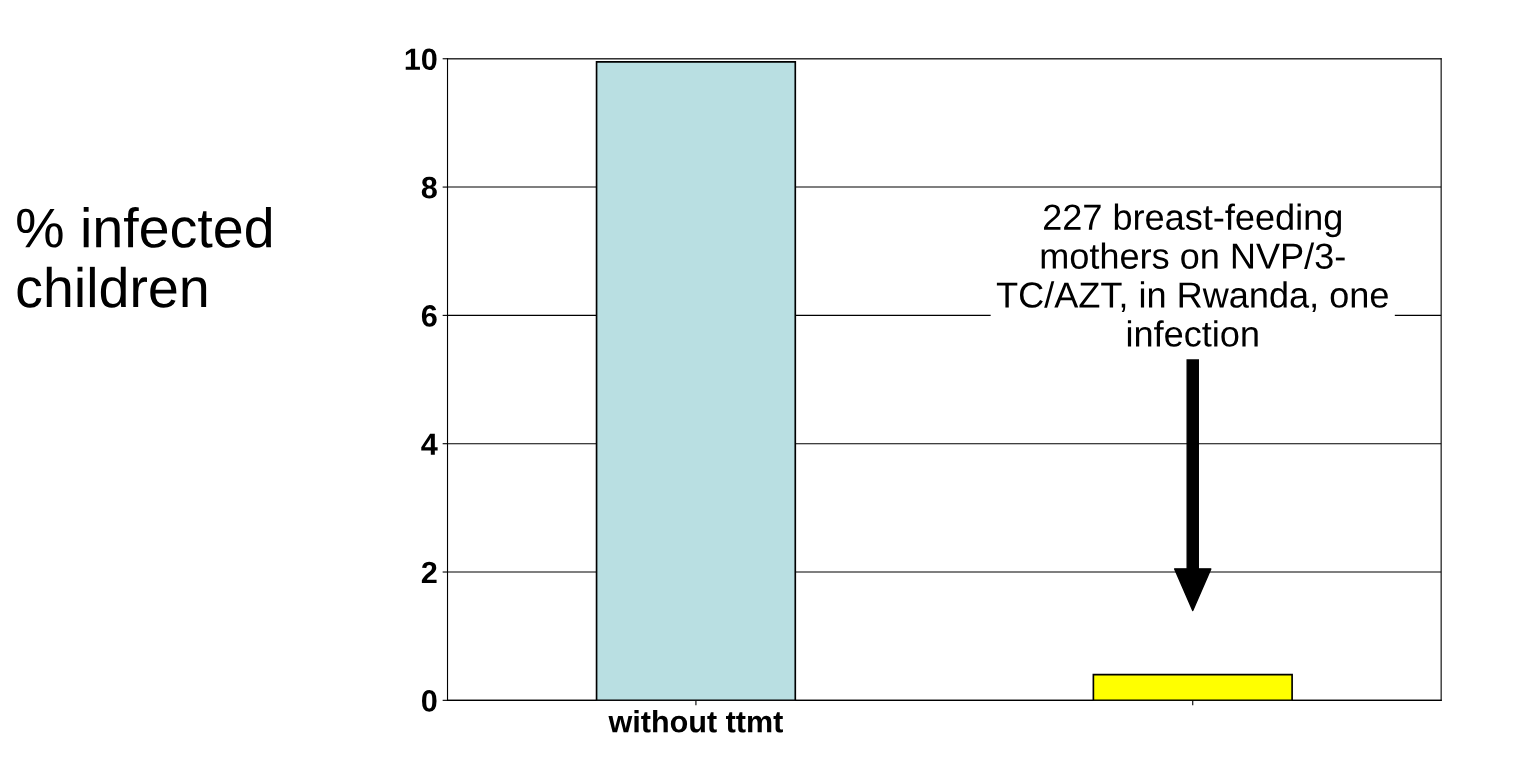 The image size is (1517, 773). What do you see at coordinates (429, 444) in the screenshot?
I see `y-tick-label: 4` at bounding box center [429, 444].